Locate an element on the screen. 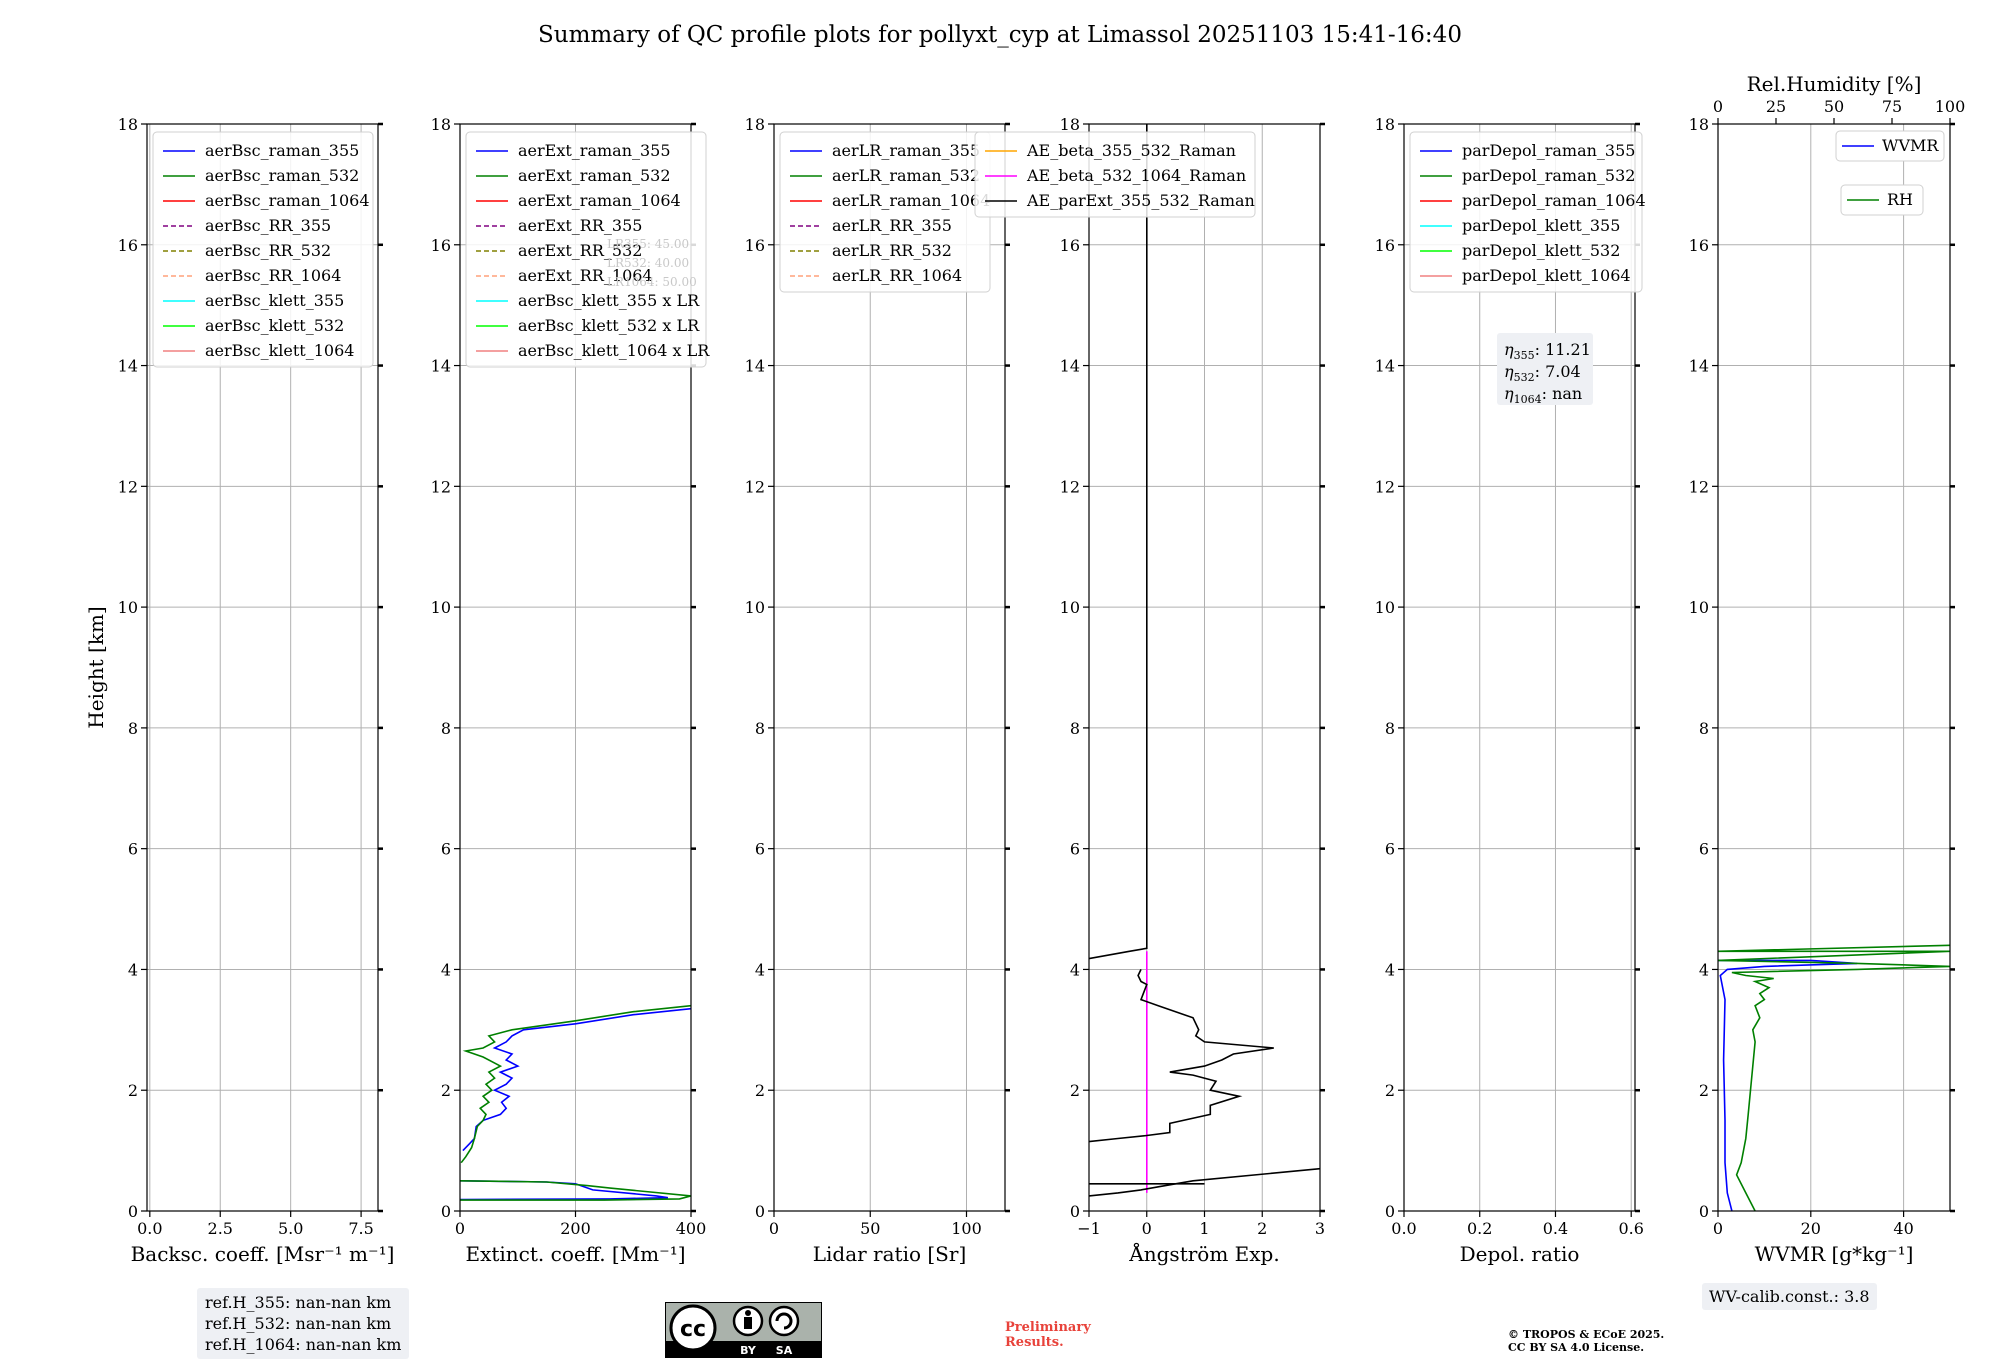 This screenshot has height=1360, width=2000. preliminary-note: Preliminary Results. is located at coordinates (1048, 1335).